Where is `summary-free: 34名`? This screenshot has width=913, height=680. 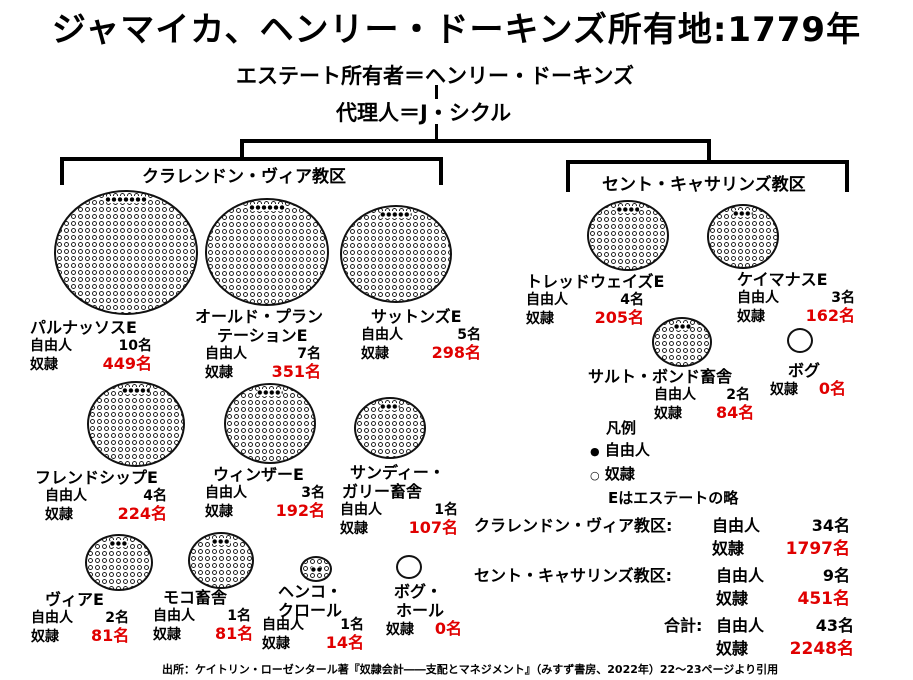 summary-free: 34名 is located at coordinates (830, 525).